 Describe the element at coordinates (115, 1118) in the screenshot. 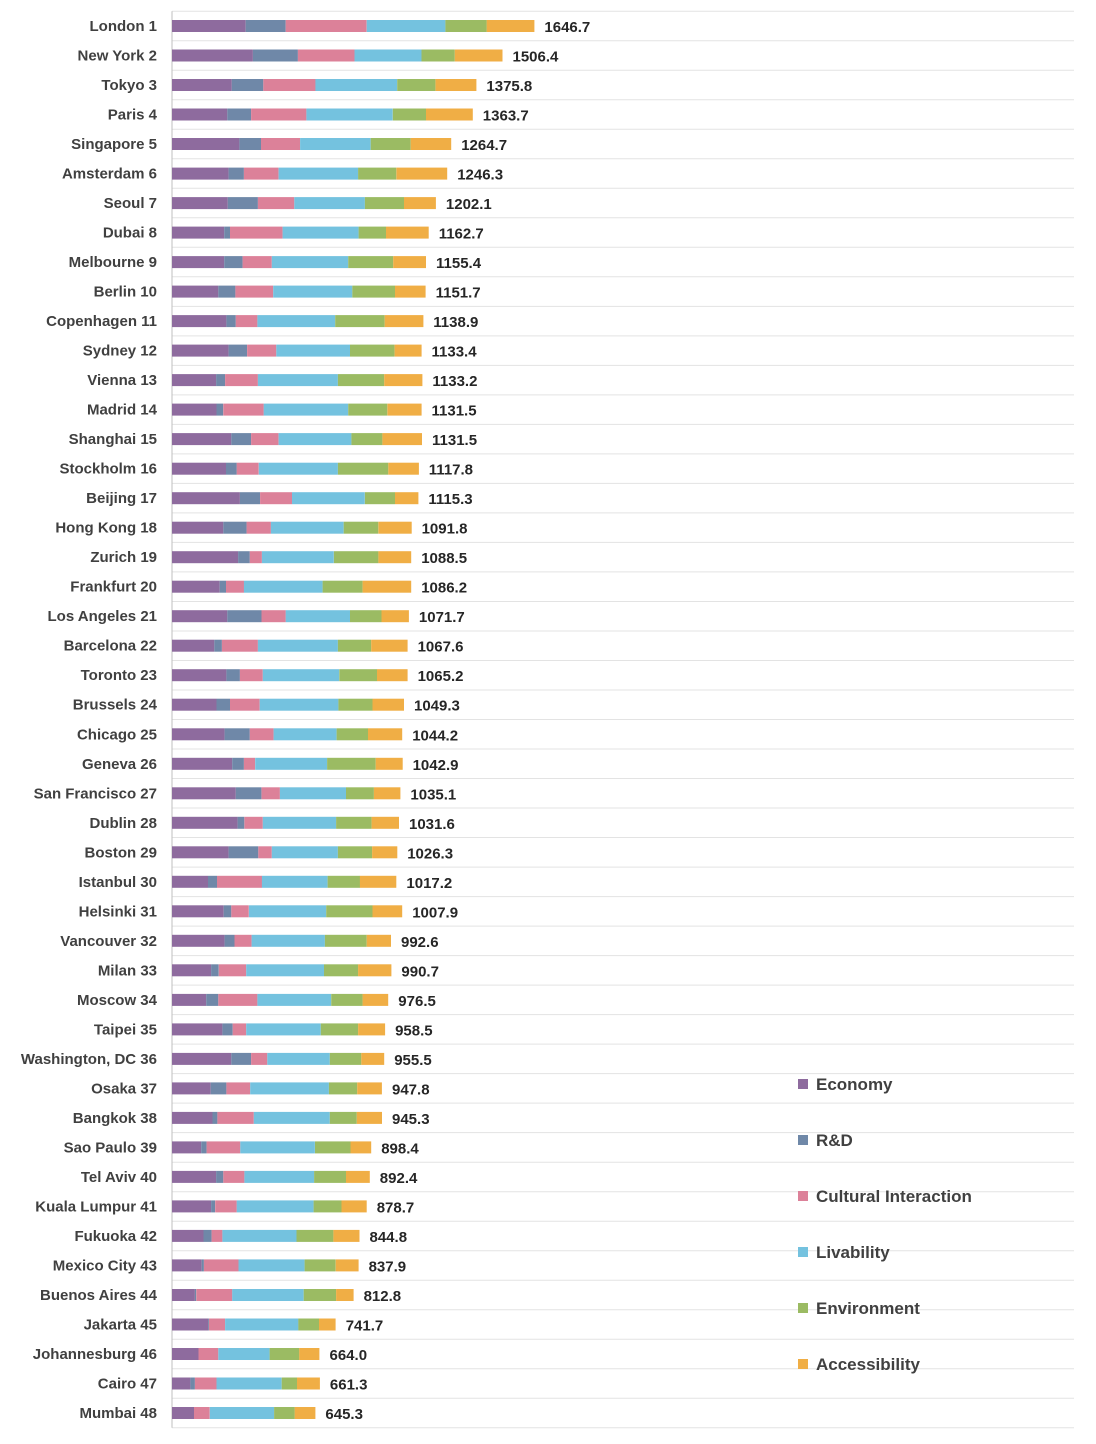

I see `category-label: Bangkok 38` at that location.